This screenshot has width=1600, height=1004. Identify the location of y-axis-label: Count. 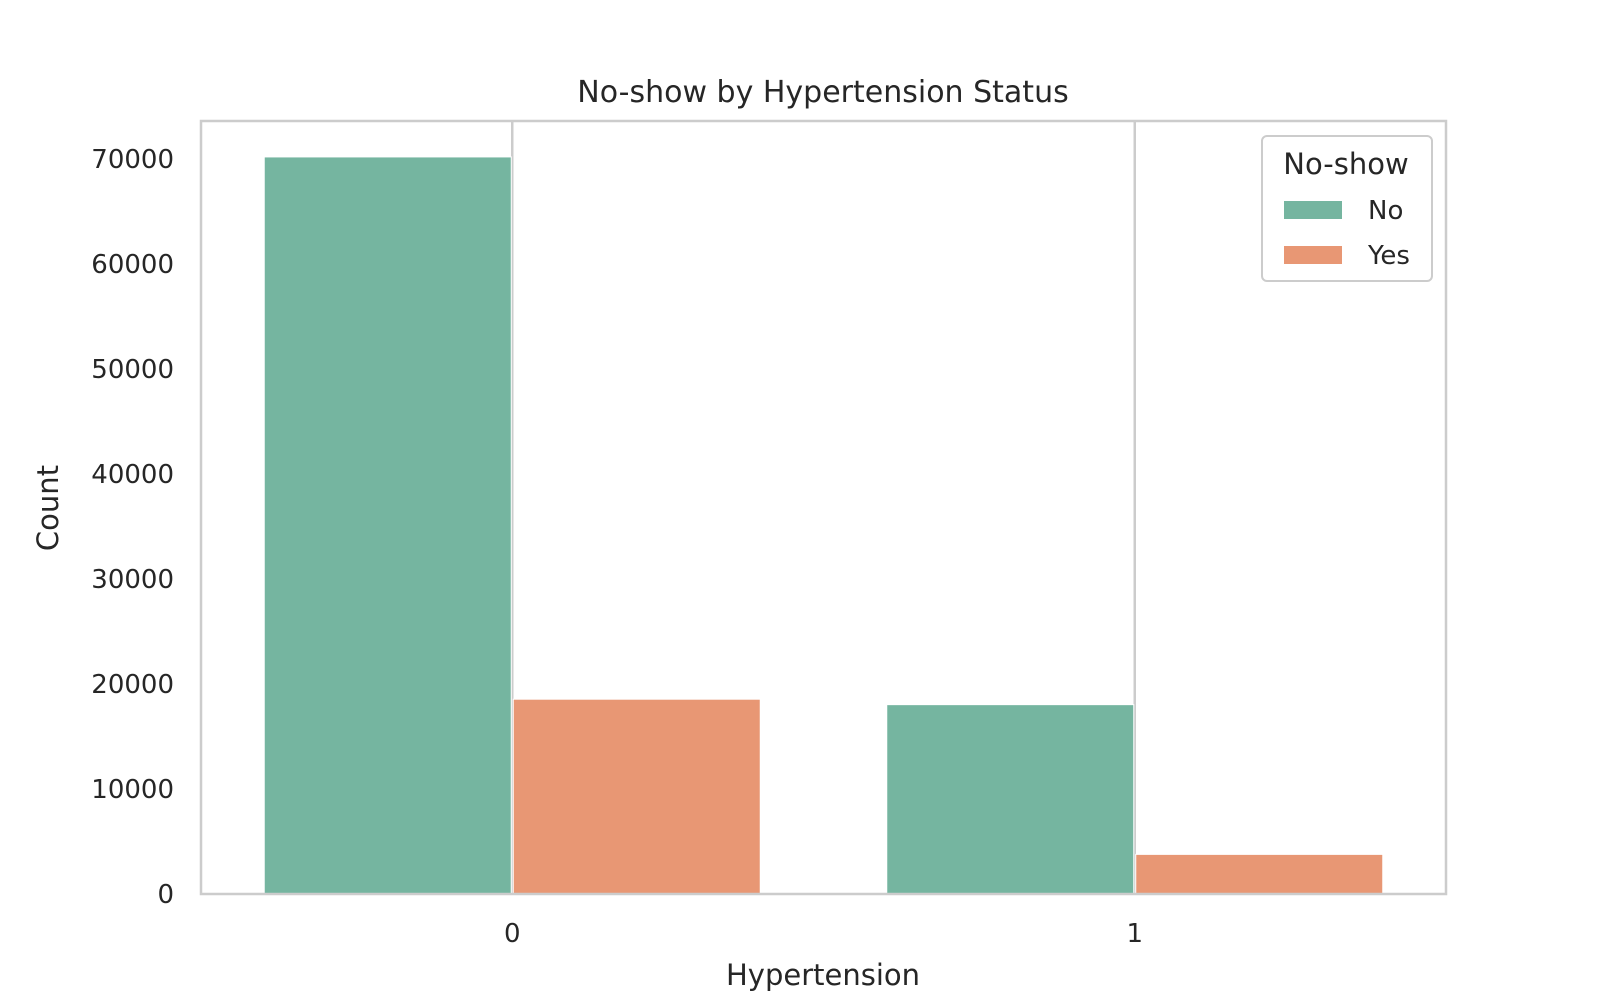
(48, 508).